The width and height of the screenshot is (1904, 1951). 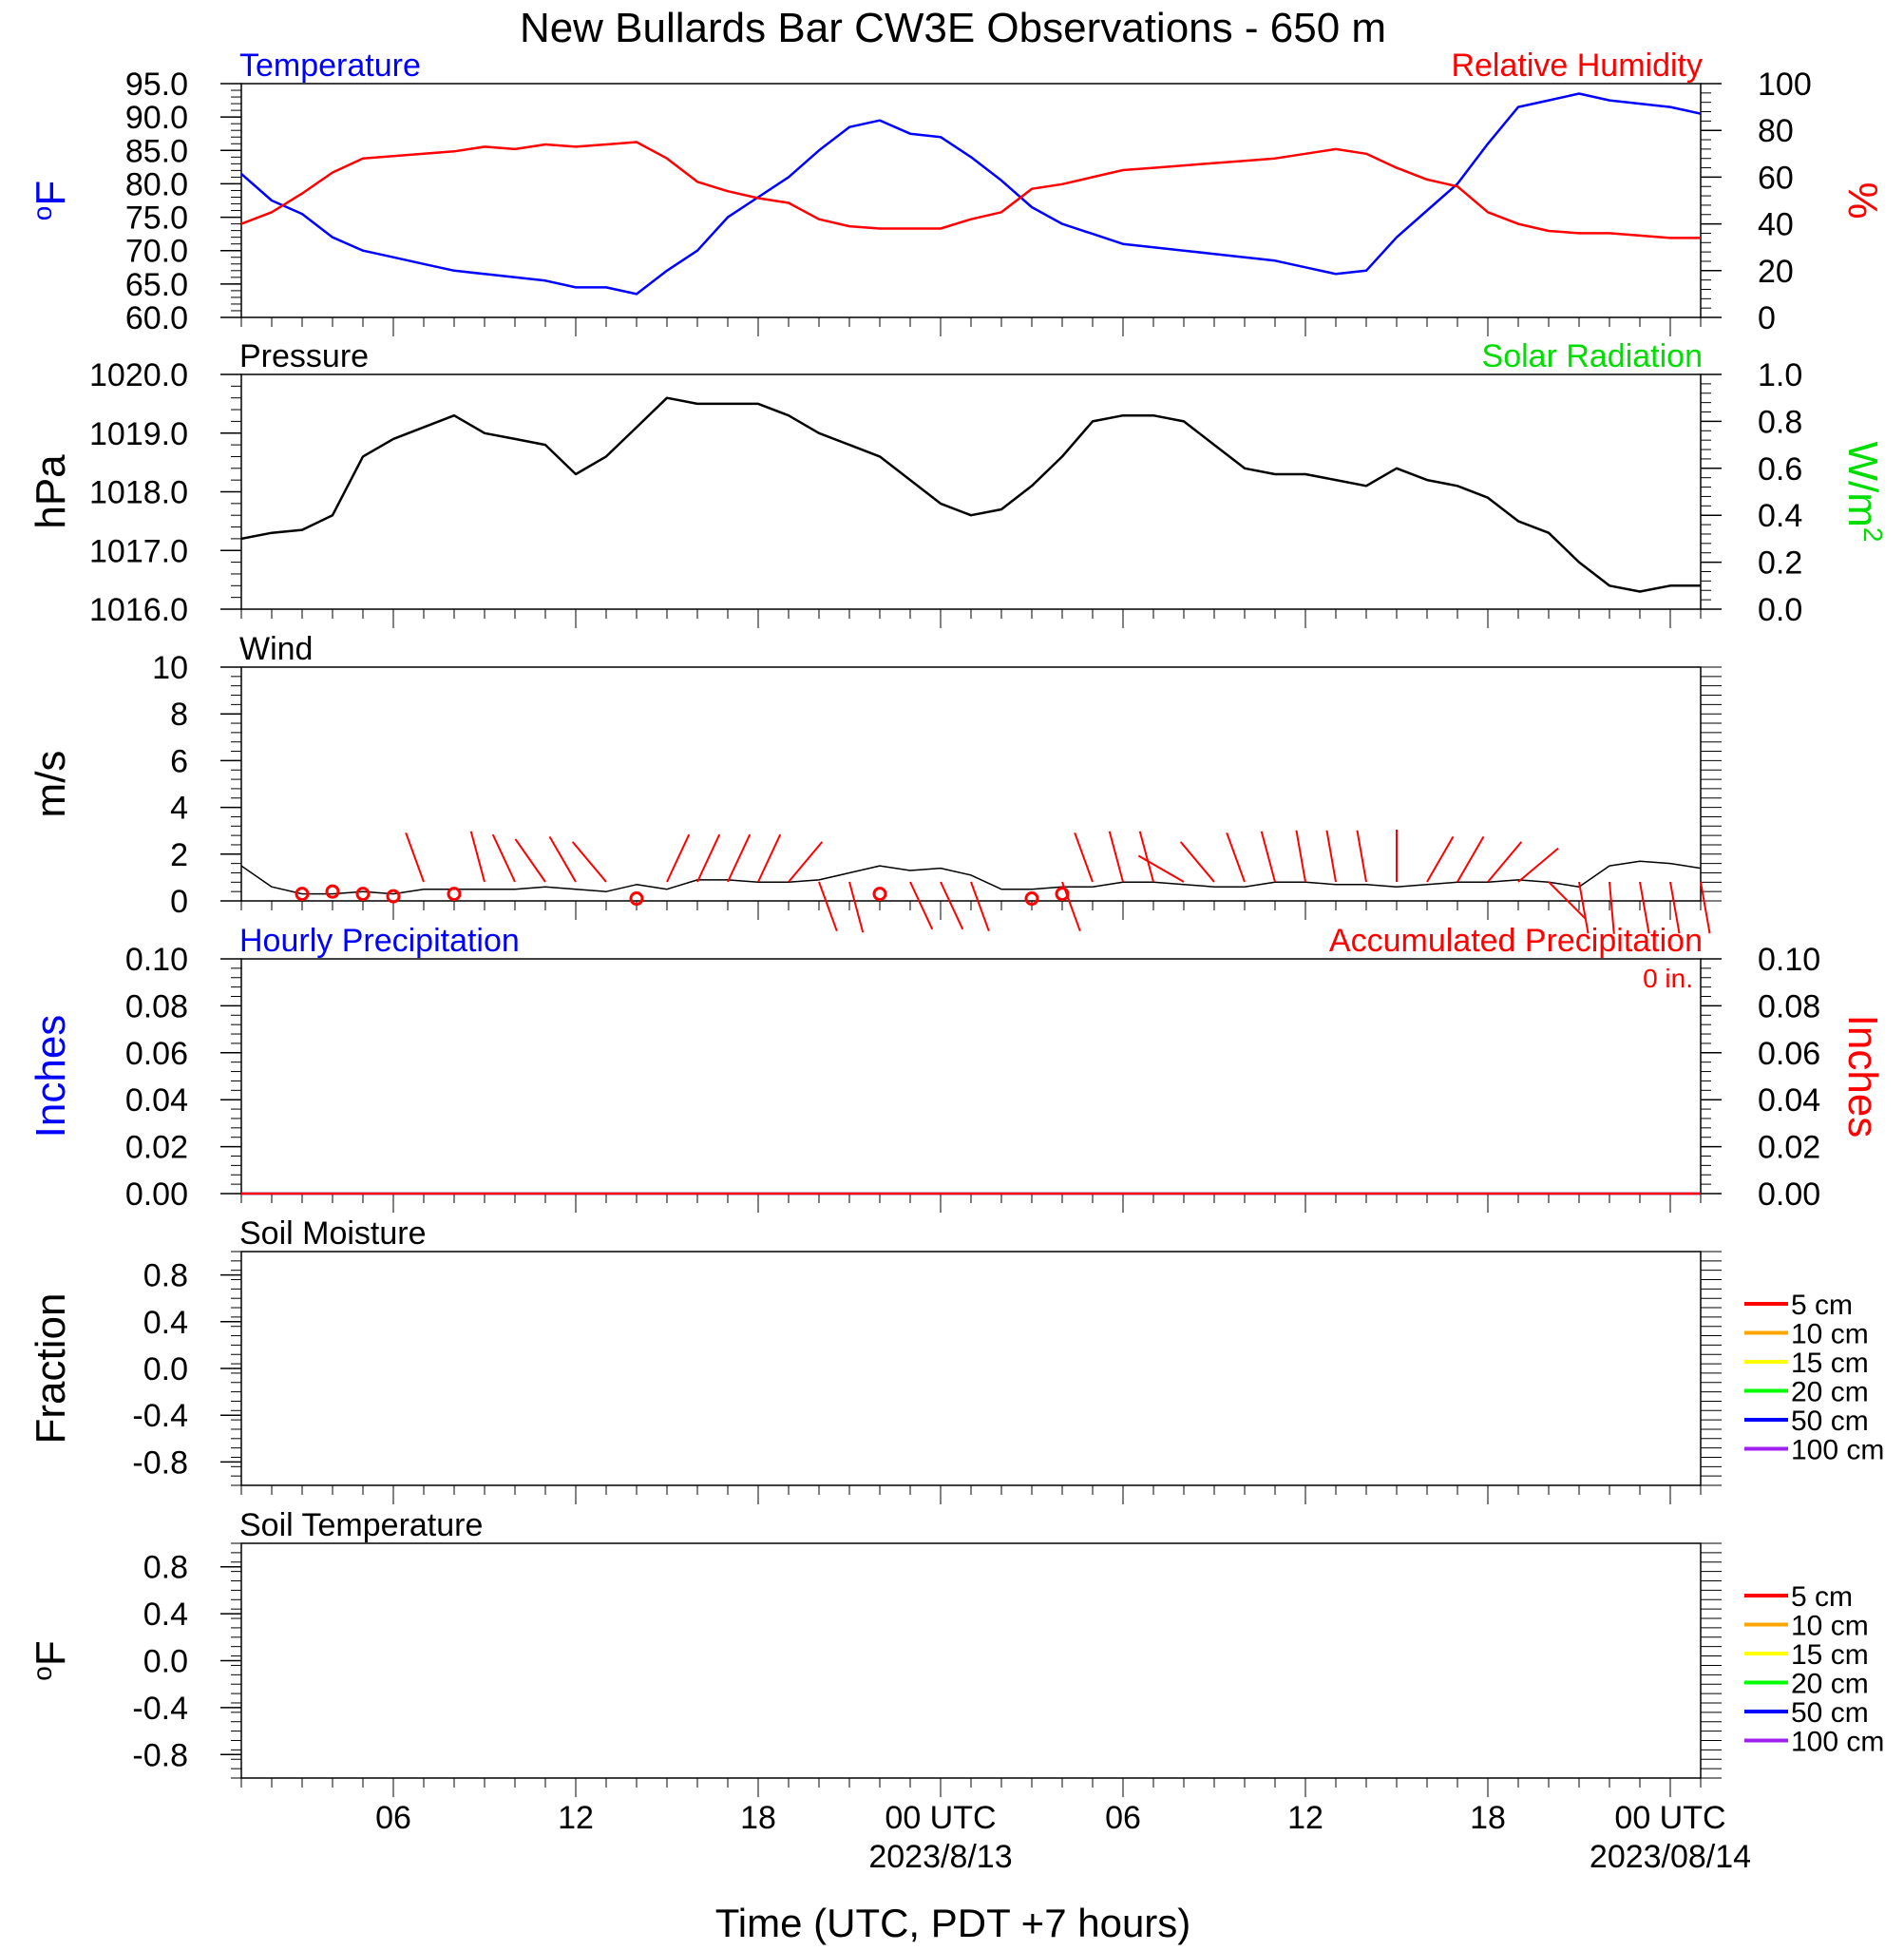 What do you see at coordinates (1789, 1054) in the screenshot?
I see `y-tick-label-right: 0.06` at bounding box center [1789, 1054].